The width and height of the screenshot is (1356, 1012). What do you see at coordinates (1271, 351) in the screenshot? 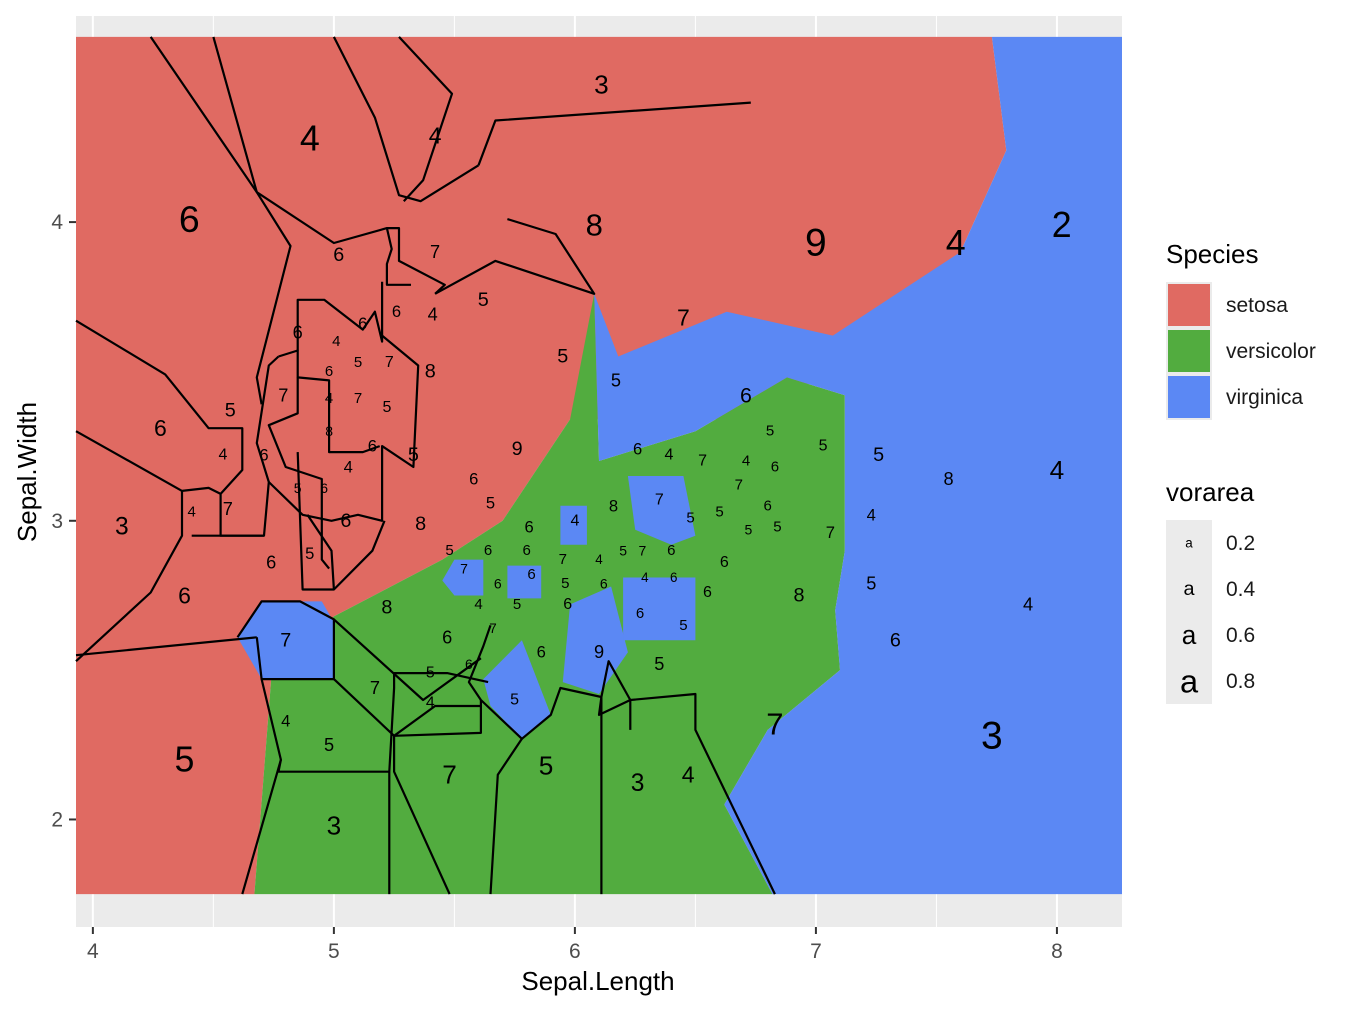
I see `legend-label-versicolor: versicolor` at bounding box center [1271, 351].